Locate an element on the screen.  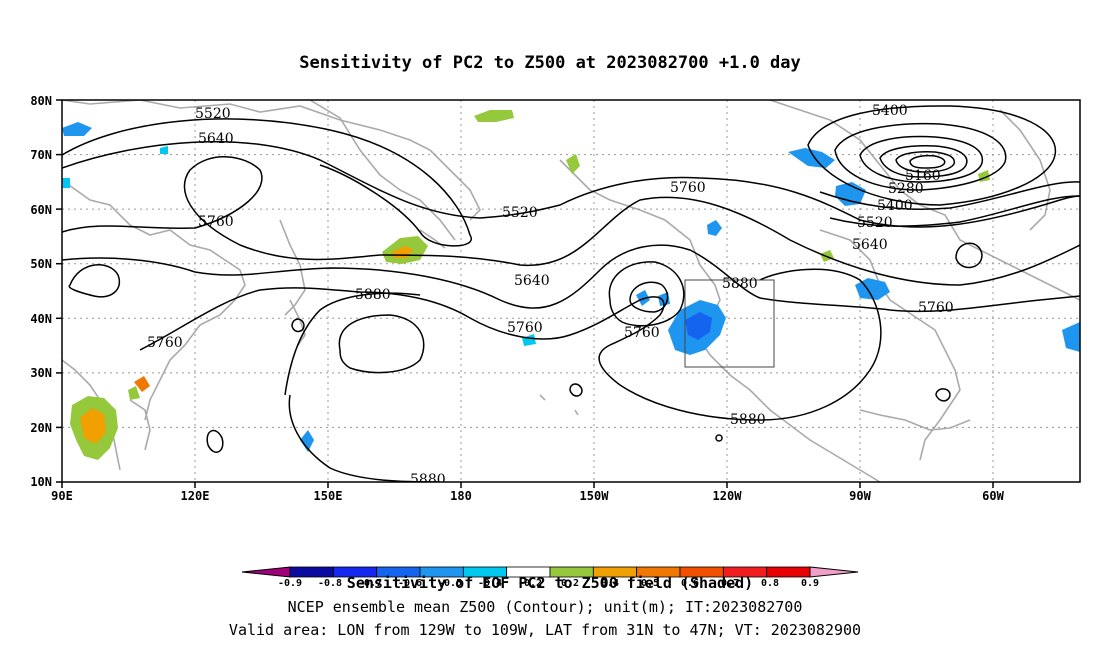
colorbar-tick-label: -0.2 is located at coordinates (530, 583).